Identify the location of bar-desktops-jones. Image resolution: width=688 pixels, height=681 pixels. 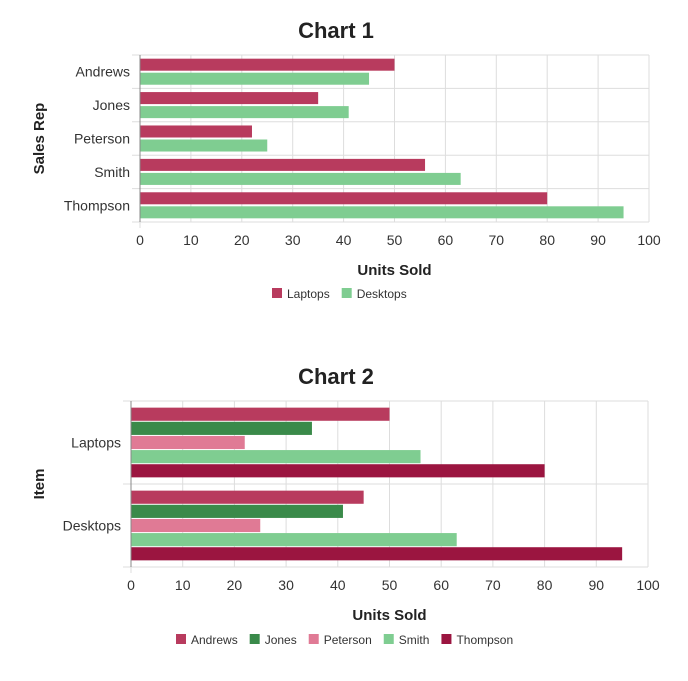
(244, 112).